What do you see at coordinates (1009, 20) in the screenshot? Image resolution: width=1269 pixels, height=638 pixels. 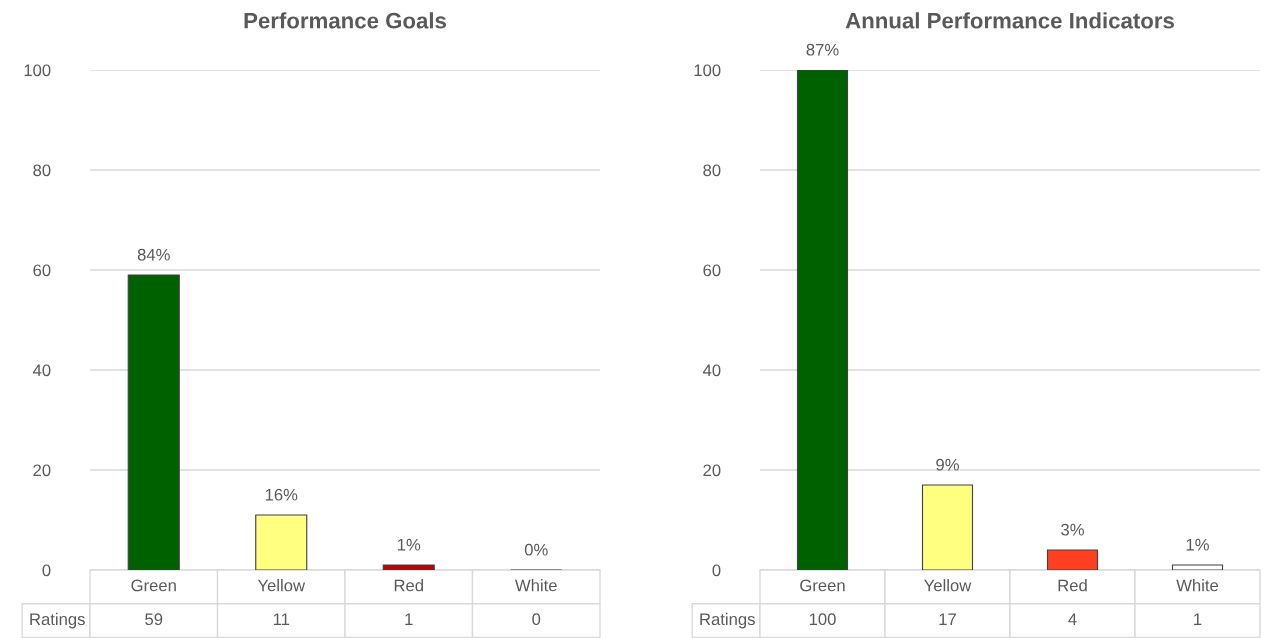 I see `chart-title: Annual Performance Indicators` at bounding box center [1009, 20].